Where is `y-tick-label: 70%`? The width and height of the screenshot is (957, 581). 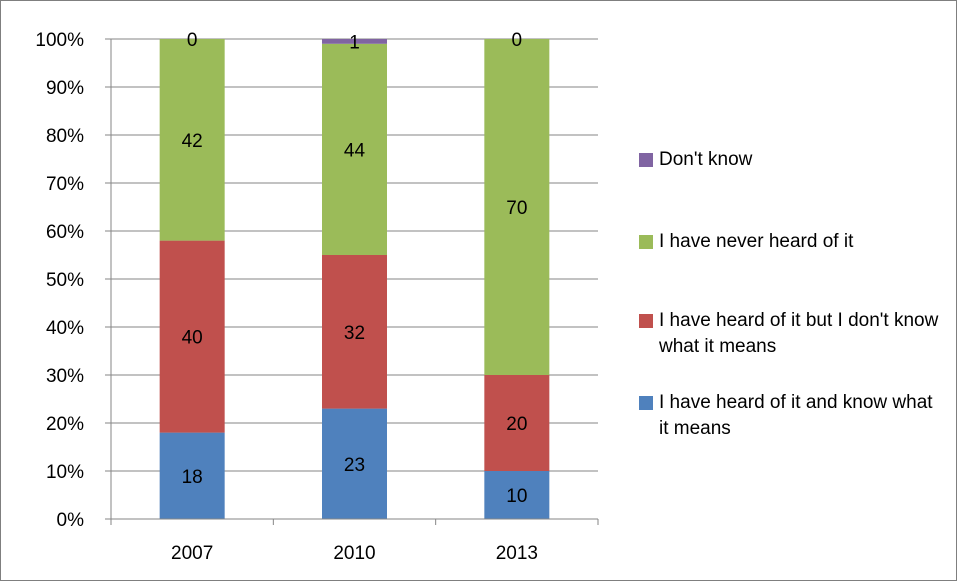 y-tick-label: 70% is located at coordinates (65, 184).